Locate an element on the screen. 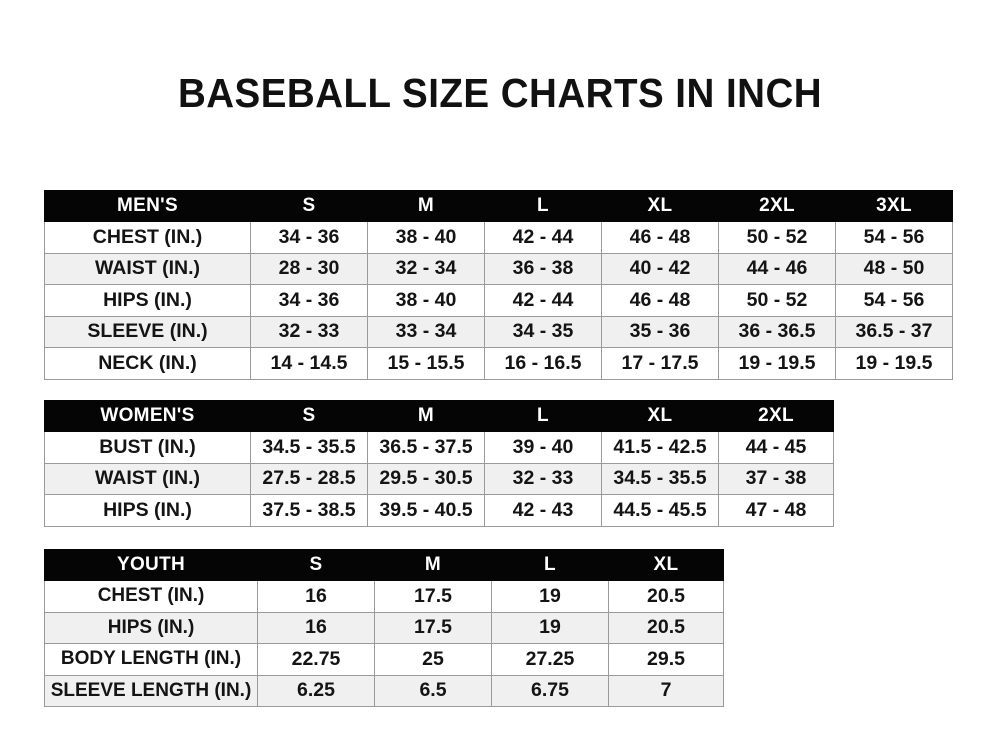  womens-size-header-s: S is located at coordinates (309, 416).